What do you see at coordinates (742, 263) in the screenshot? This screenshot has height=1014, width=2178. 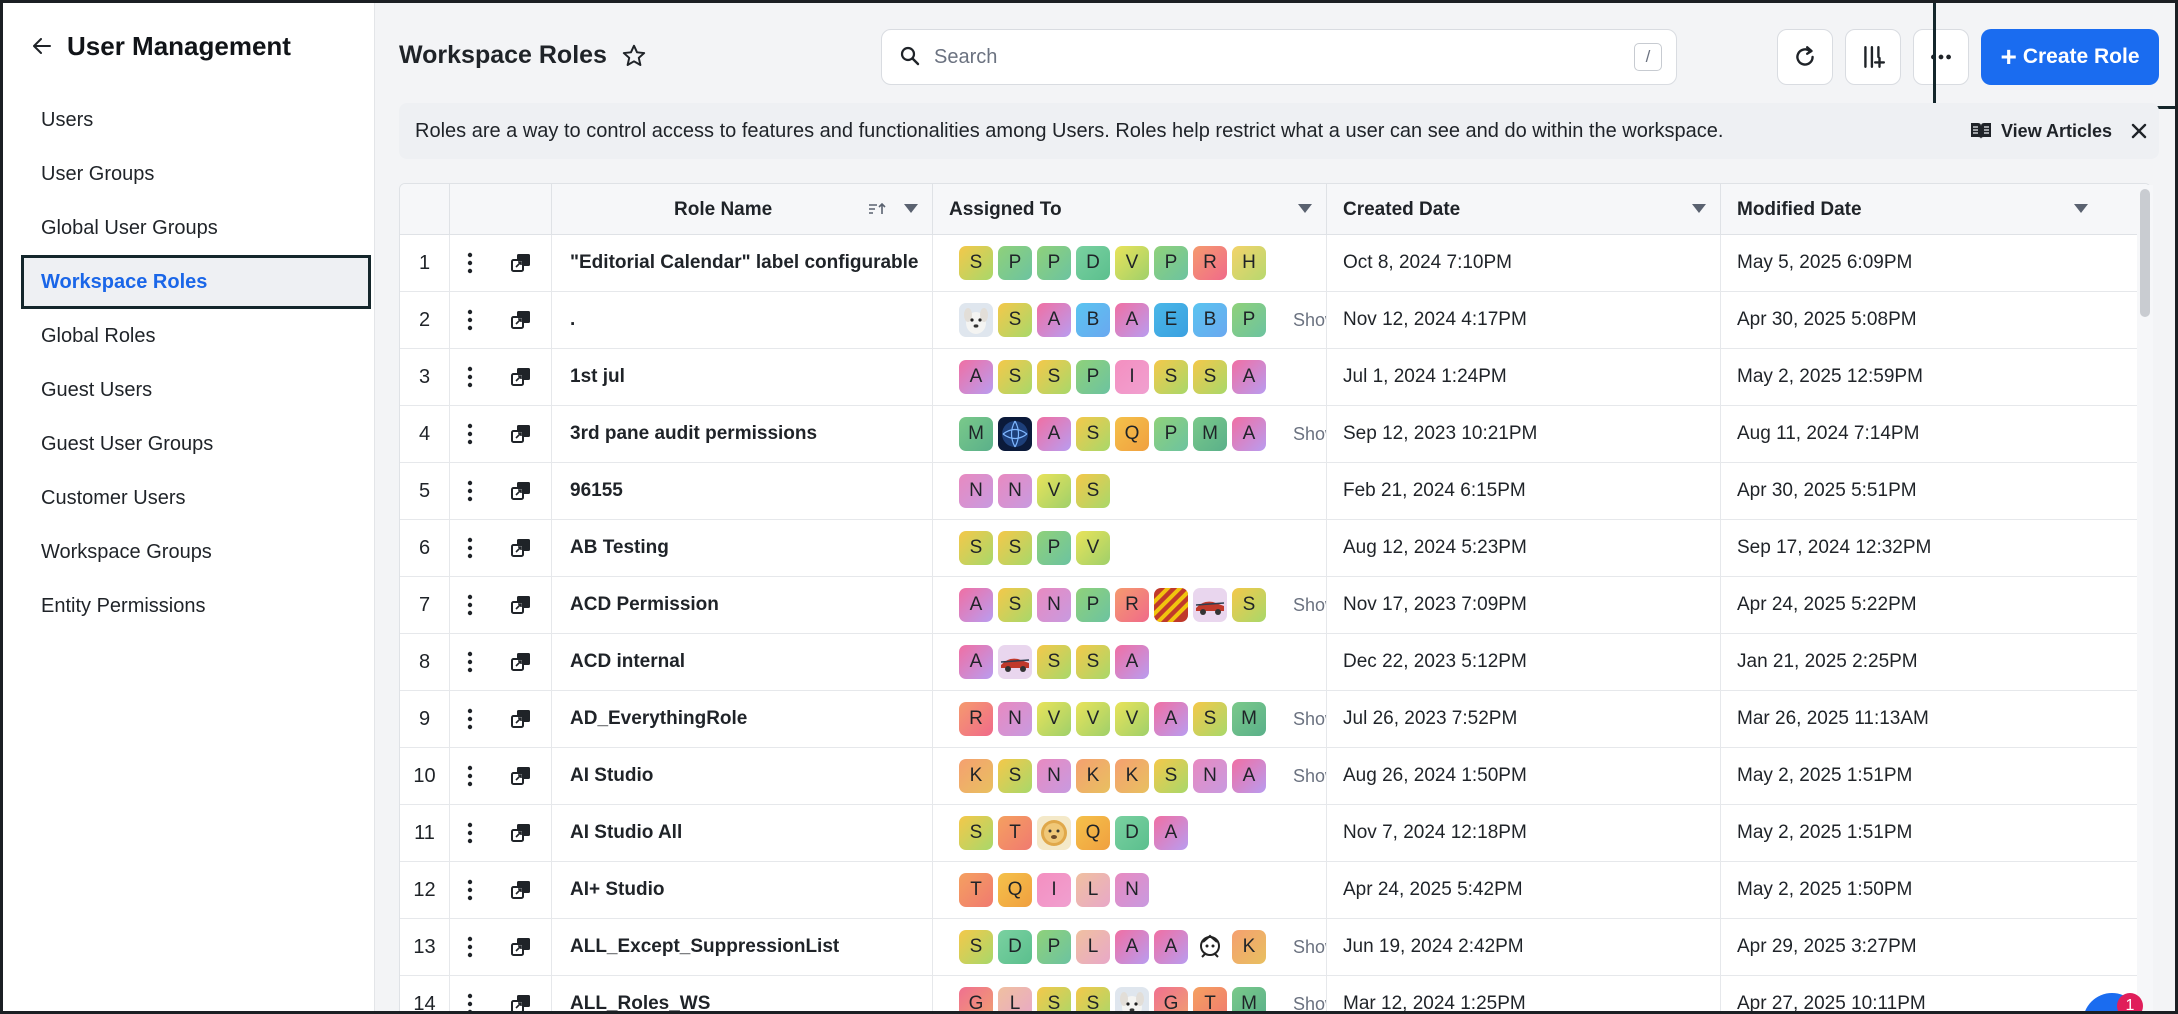 I see `role-name-cell: "Editorial Calendar" label configurable` at bounding box center [742, 263].